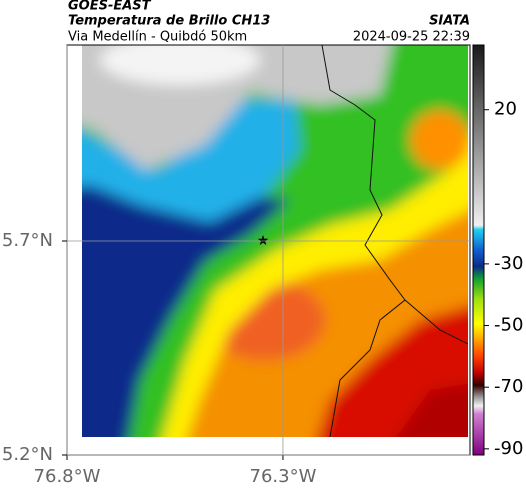 The image size is (526, 491). What do you see at coordinates (411, 37) in the screenshot?
I see `timestamp: 2024-09-25 22:39` at bounding box center [411, 37].